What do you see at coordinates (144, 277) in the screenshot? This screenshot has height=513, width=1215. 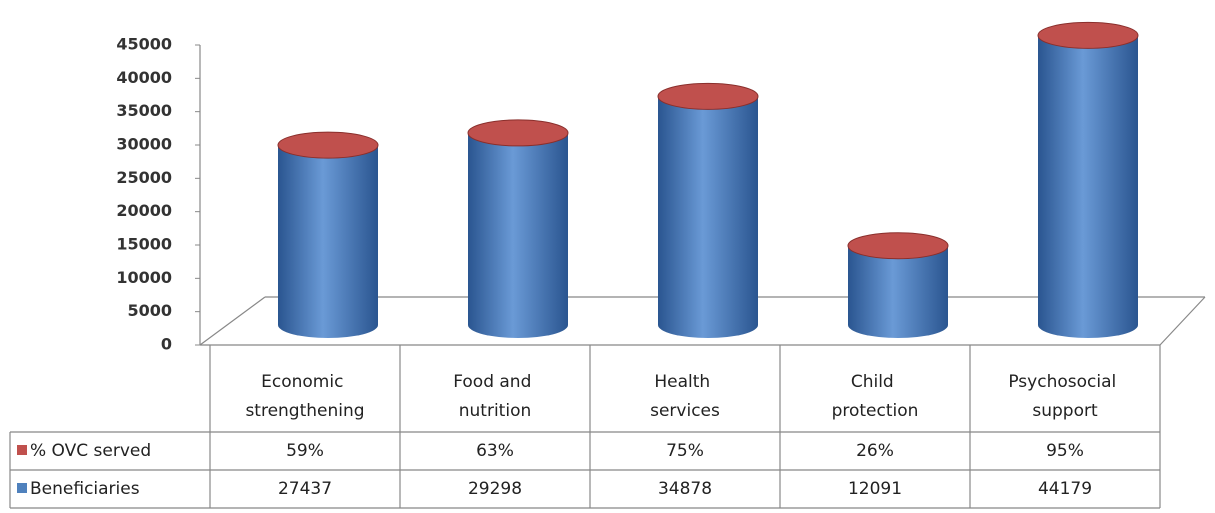 I see `y-tick-label: 10000` at bounding box center [144, 277].